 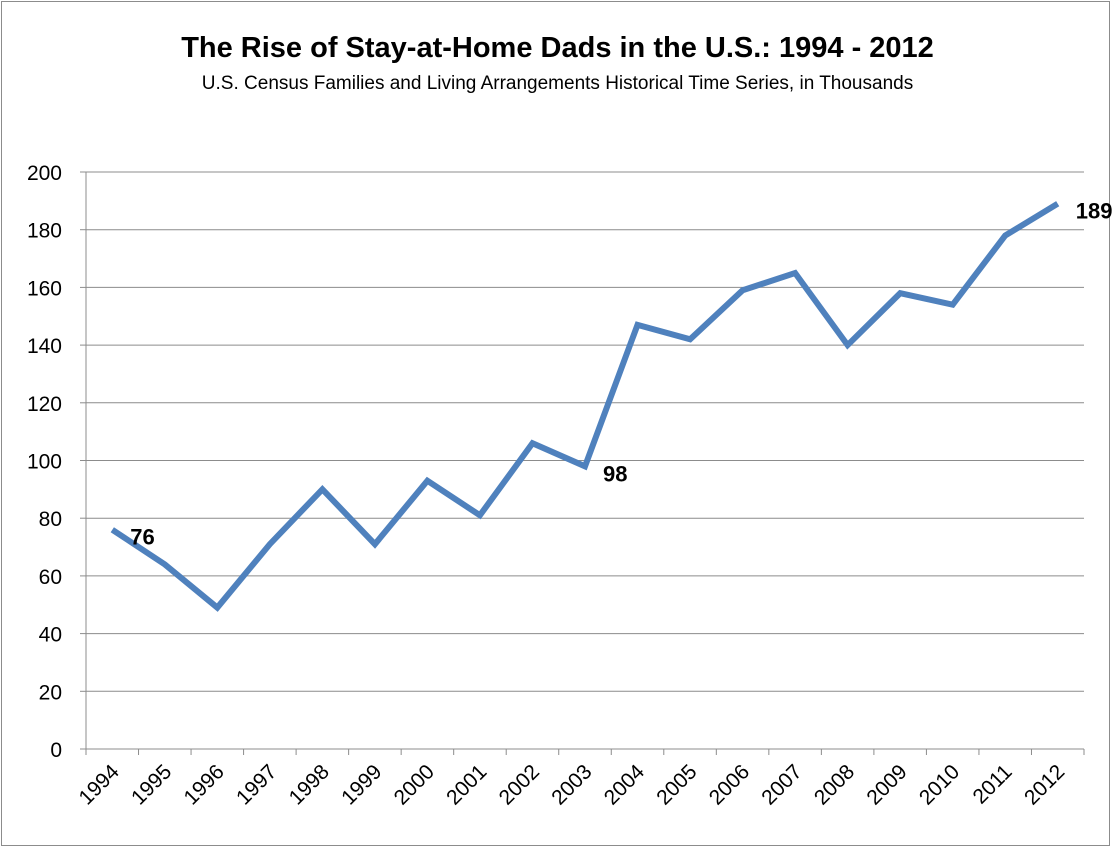 I want to click on y-tick-label: 140, so click(x=44, y=346).